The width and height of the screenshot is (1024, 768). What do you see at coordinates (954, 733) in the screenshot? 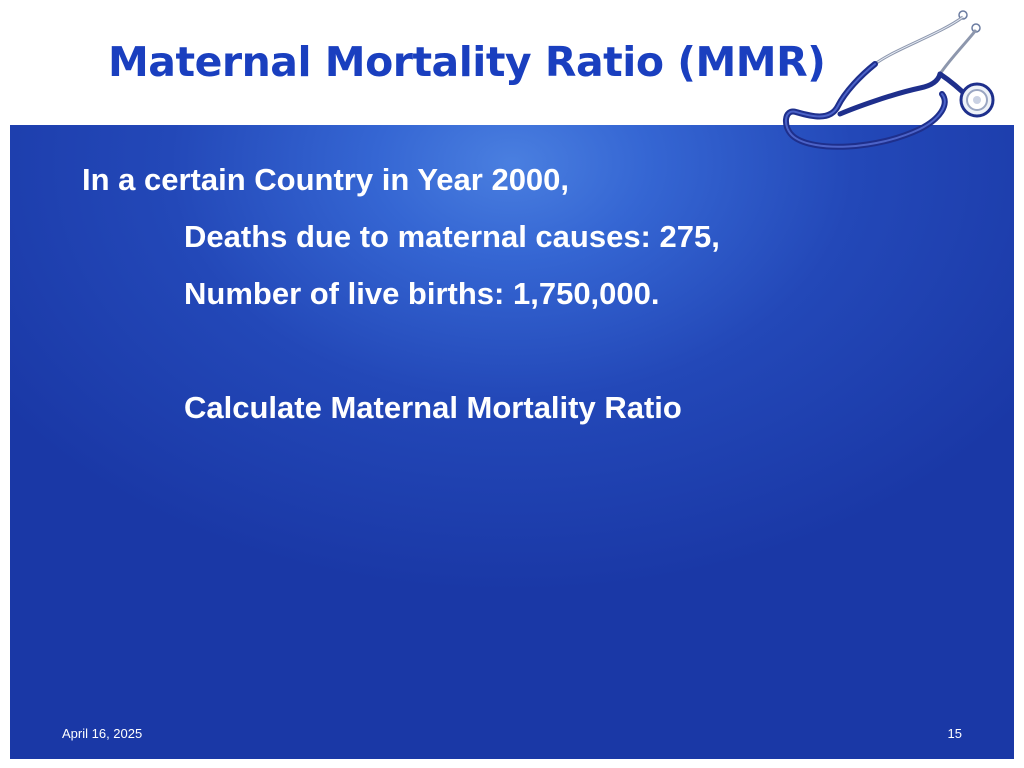
I see `slide-number: 15` at bounding box center [954, 733].